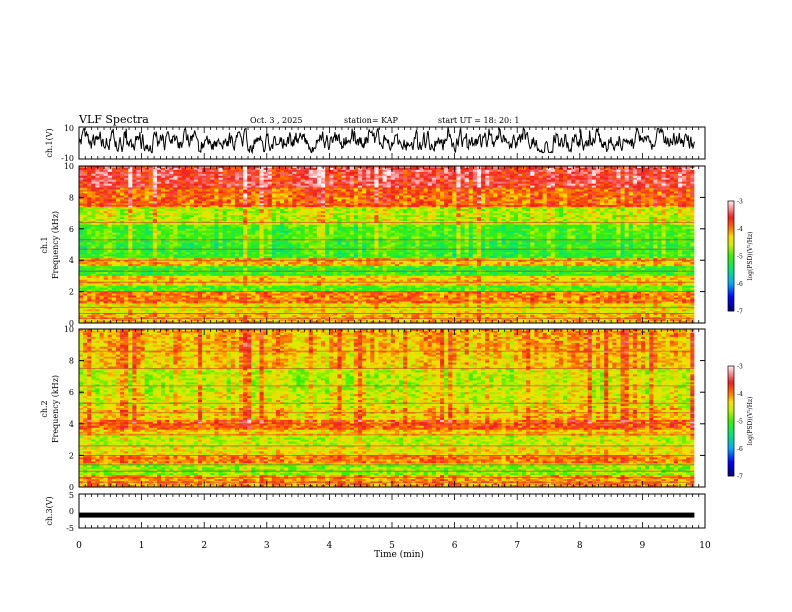 The width and height of the screenshot is (792, 612). What do you see at coordinates (113, 119) in the screenshot?
I see `figure-title: VLF Spectra` at bounding box center [113, 119].